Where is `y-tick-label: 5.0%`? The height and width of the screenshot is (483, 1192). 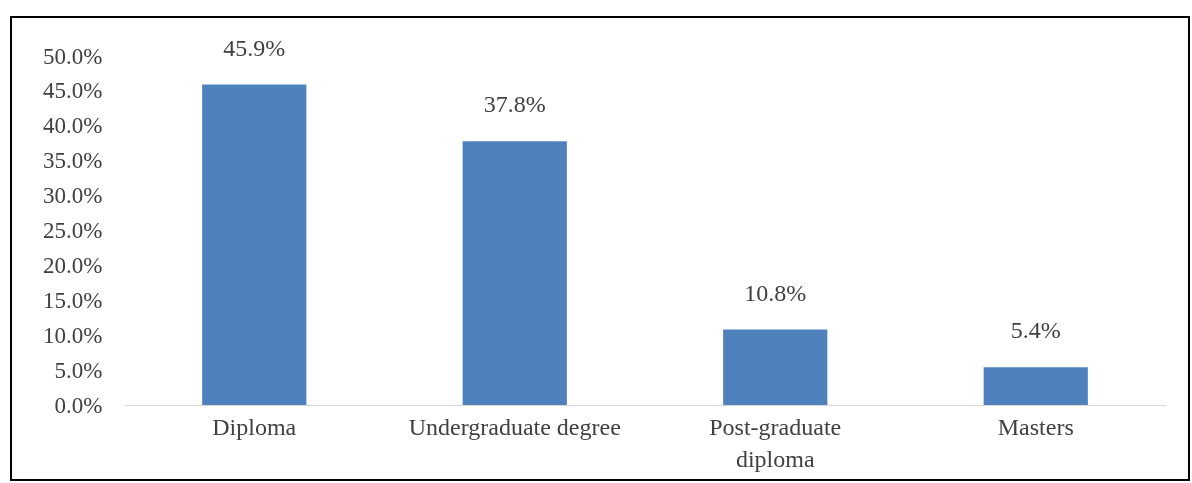 y-tick-label: 5.0% is located at coordinates (78, 370).